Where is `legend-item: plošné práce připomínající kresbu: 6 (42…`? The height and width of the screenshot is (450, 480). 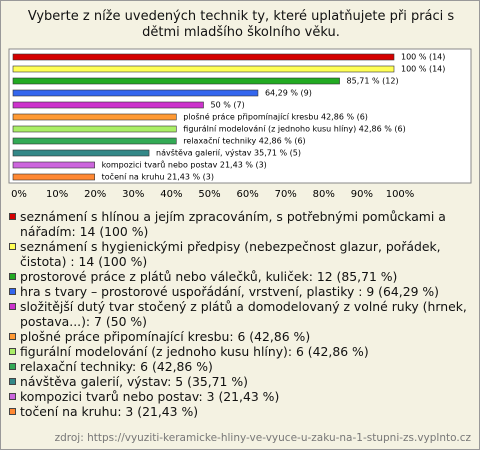 legend-item: plošné práce připomínající kresbu: 6 (42… is located at coordinates (240, 336).